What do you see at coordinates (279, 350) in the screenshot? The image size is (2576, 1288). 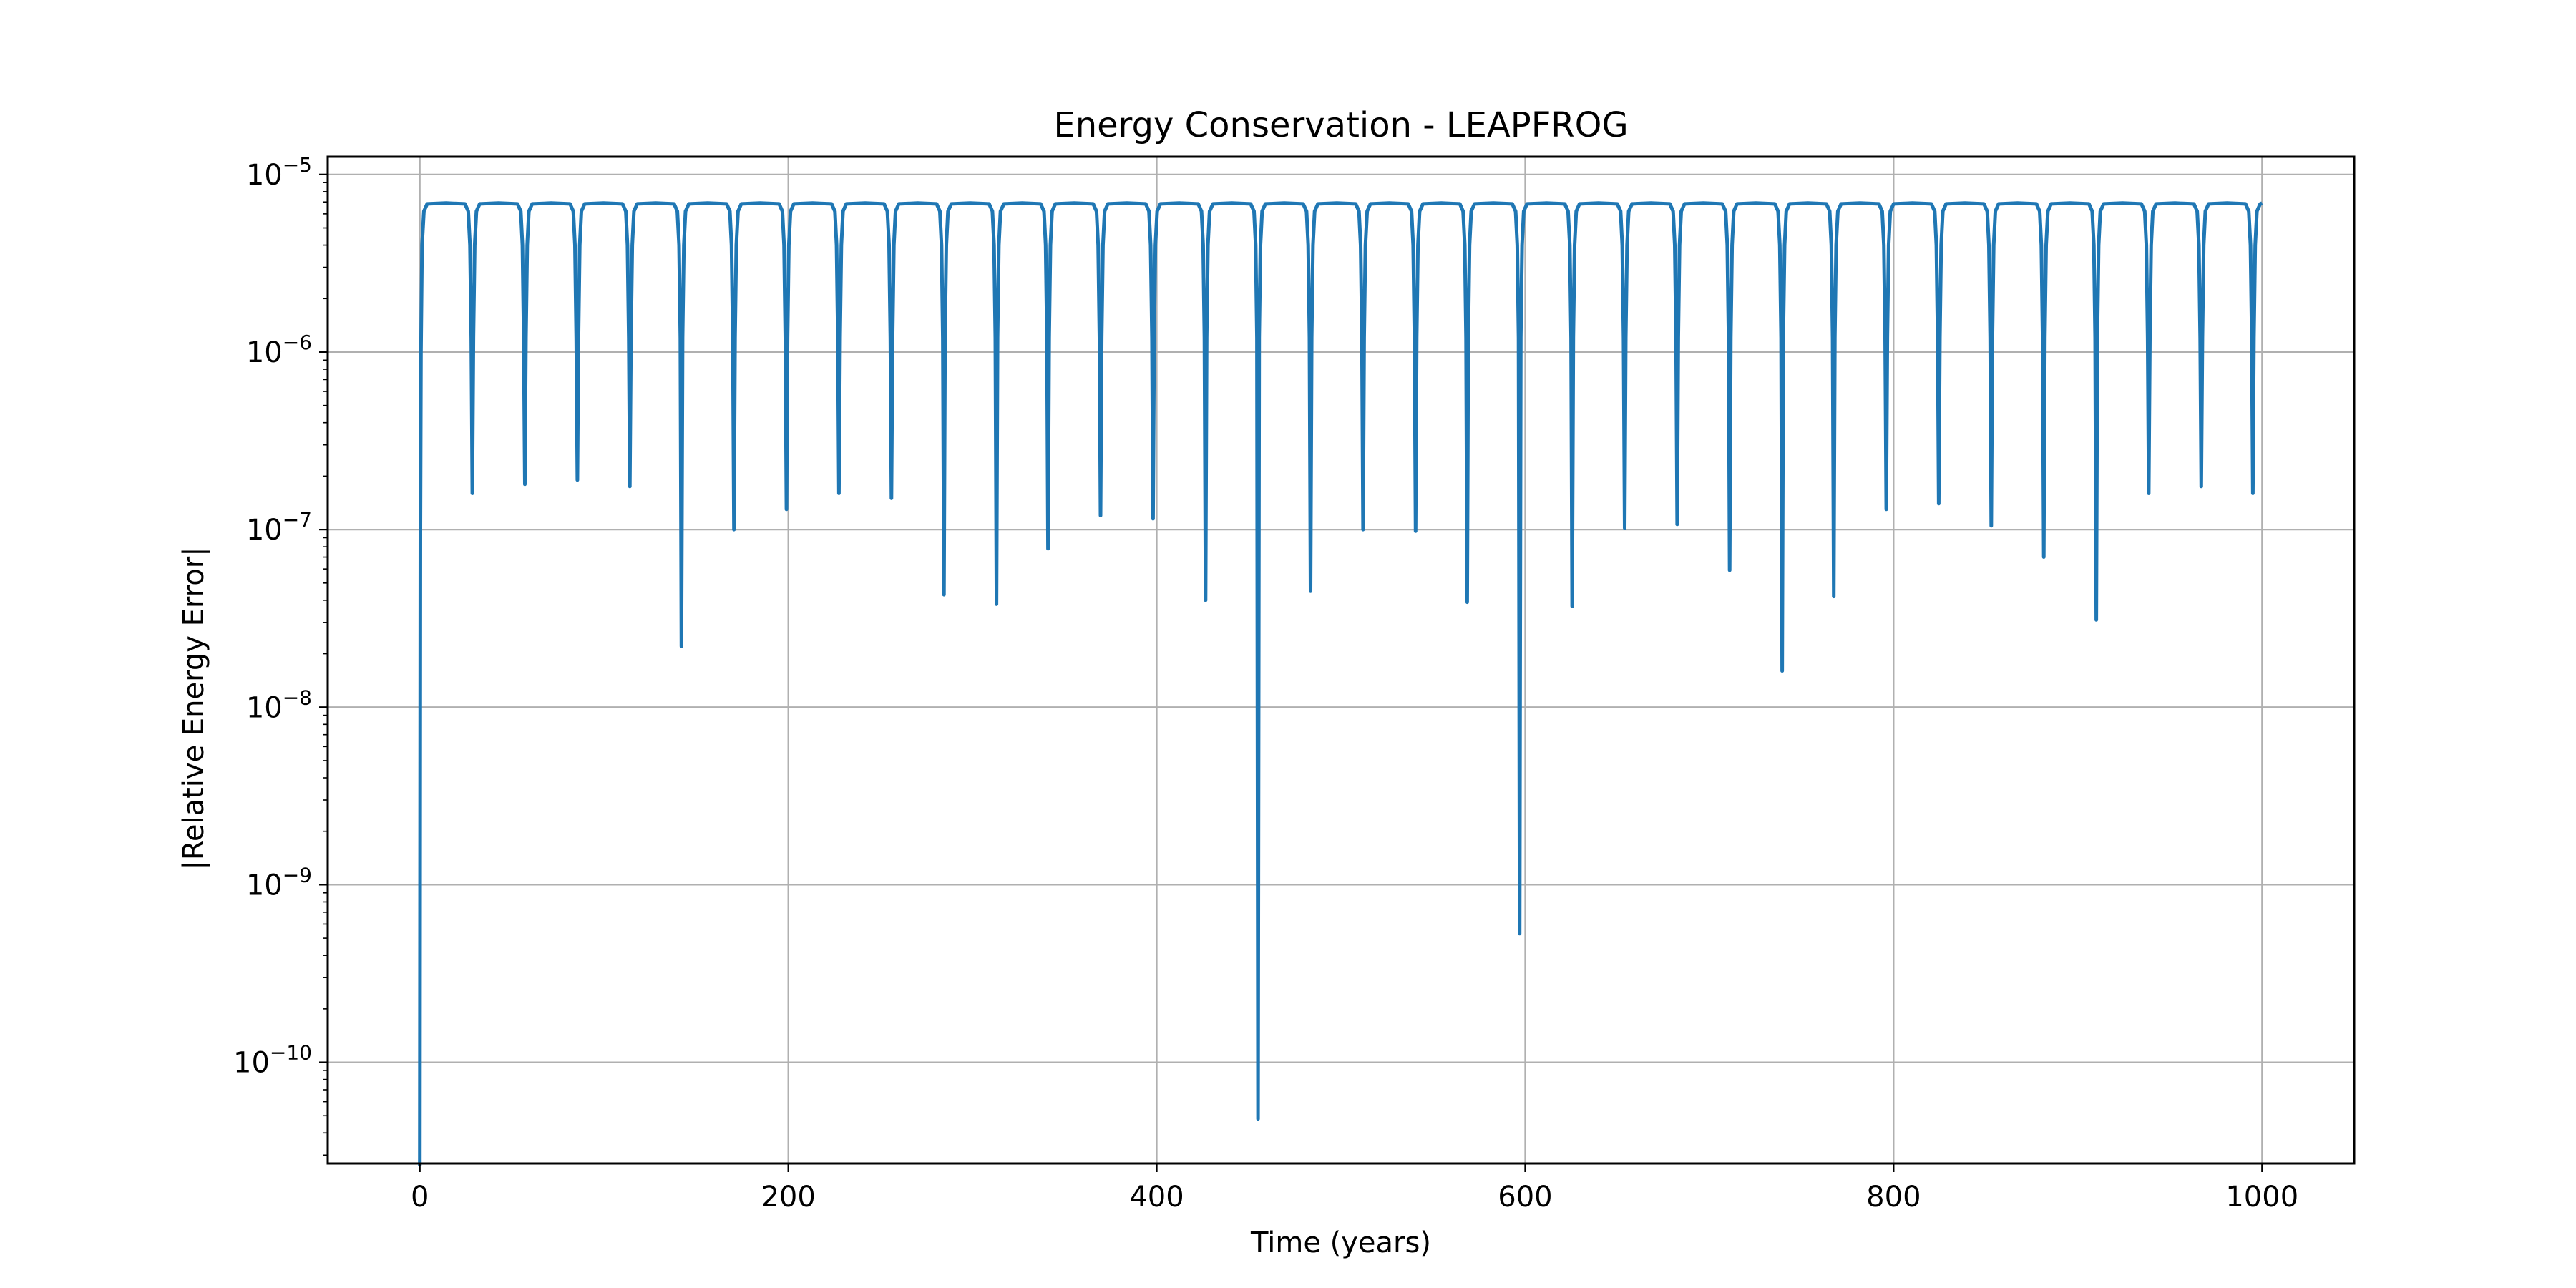 I see `y-tick-label: 10⁻⁶` at bounding box center [279, 350].